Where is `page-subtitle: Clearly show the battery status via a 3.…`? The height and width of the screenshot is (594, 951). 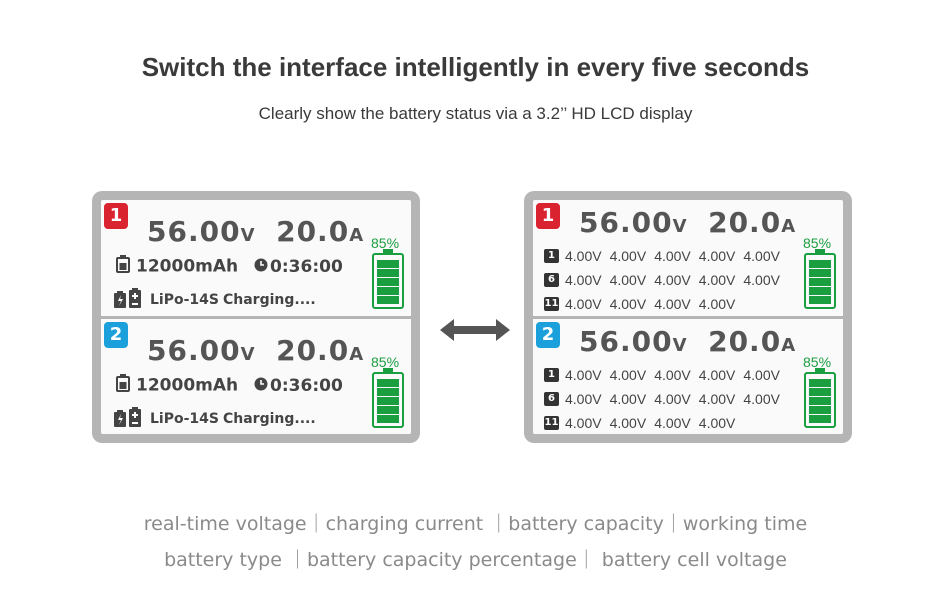 page-subtitle: Clearly show the battery status via a 3.… is located at coordinates (475, 113).